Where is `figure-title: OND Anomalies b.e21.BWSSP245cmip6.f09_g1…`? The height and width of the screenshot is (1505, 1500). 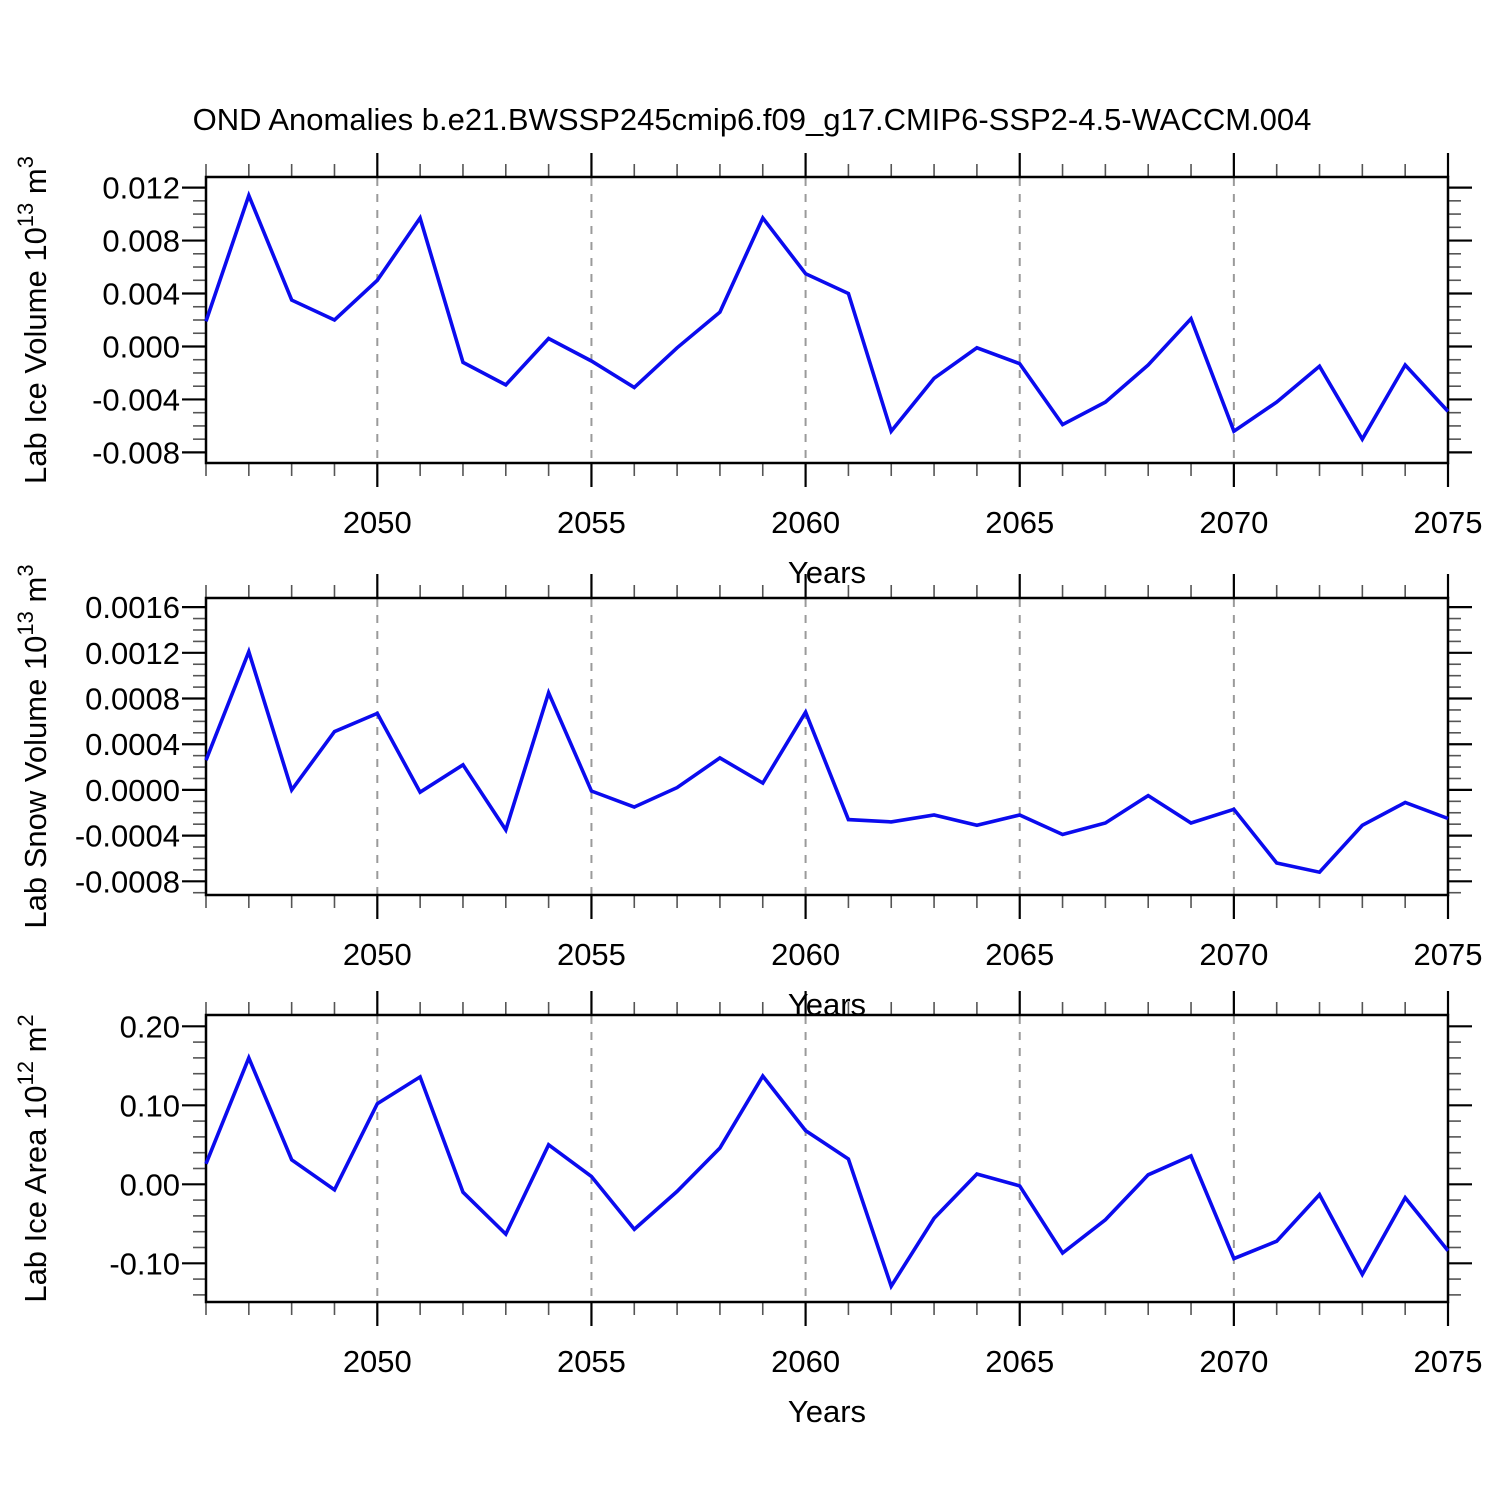 figure-title: OND Anomalies b.e21.BWSSP245cmip6.f09_g1… is located at coordinates (752, 119).